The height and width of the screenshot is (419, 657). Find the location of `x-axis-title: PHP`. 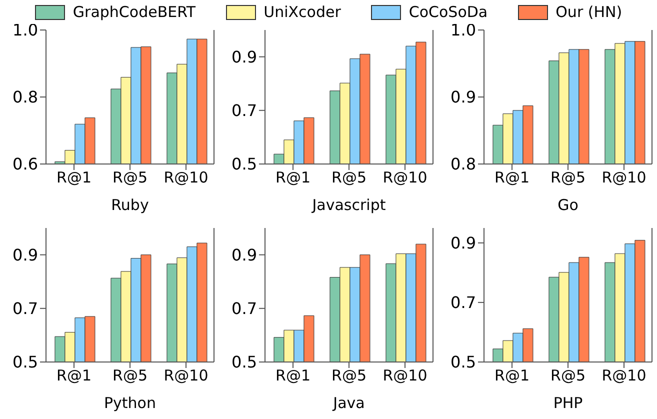

x-axis-title: PHP is located at coordinates (568, 403).